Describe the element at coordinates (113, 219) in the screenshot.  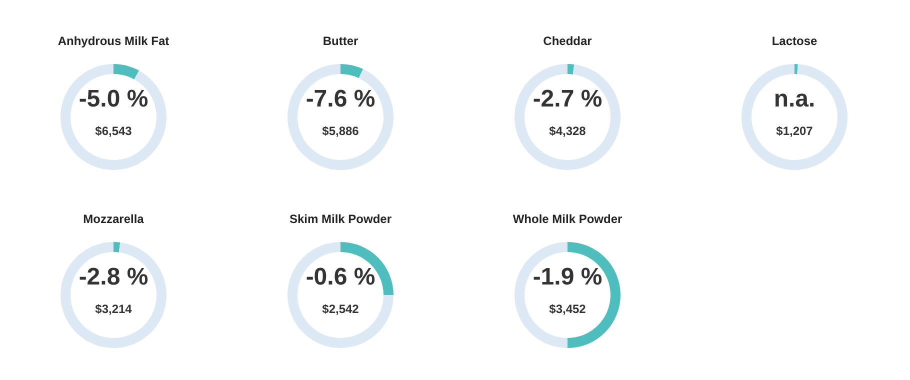
I see `chart-title: Mozzarella` at that location.